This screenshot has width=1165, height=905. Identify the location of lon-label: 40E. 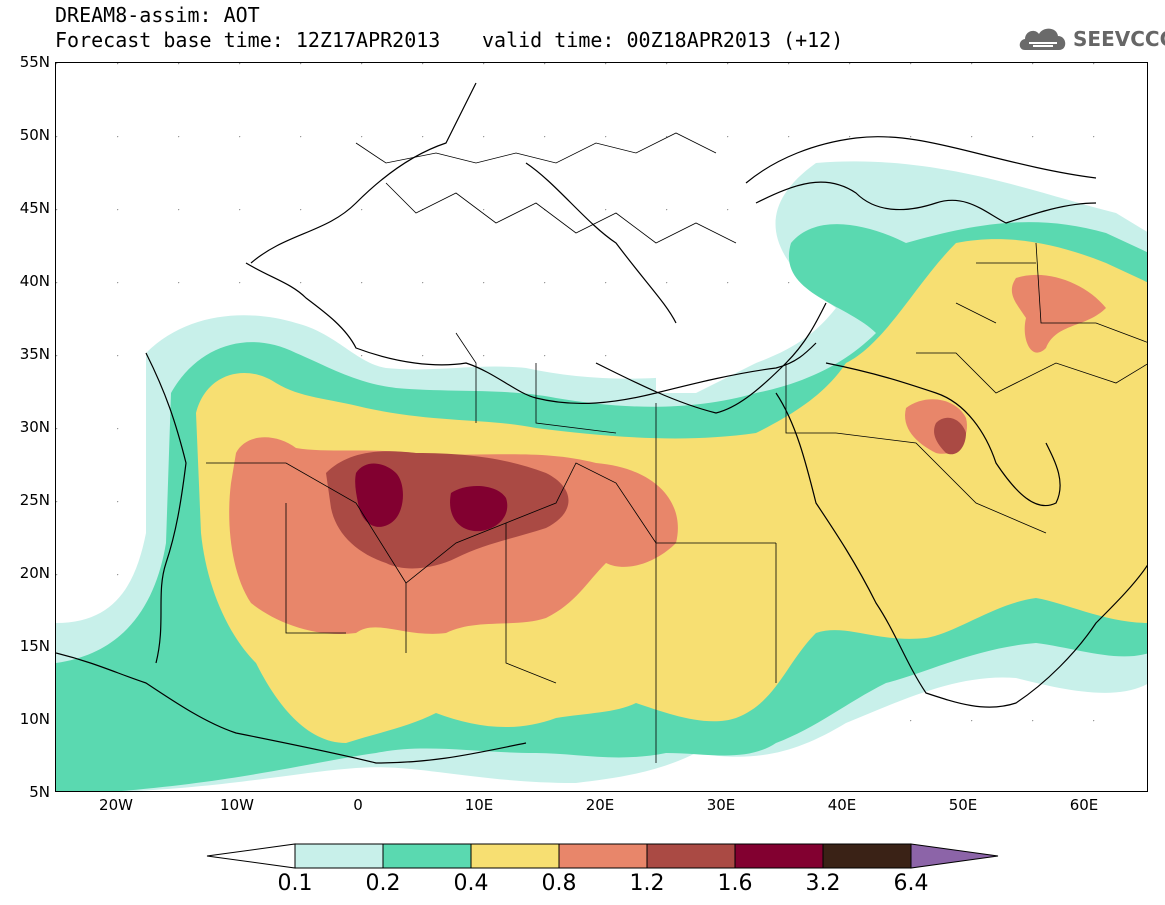
(842, 805).